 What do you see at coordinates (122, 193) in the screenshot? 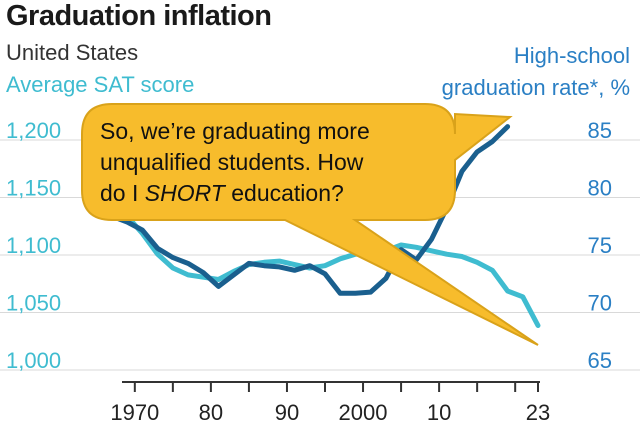
I see `callout-line-3-pre: do I` at bounding box center [122, 193].